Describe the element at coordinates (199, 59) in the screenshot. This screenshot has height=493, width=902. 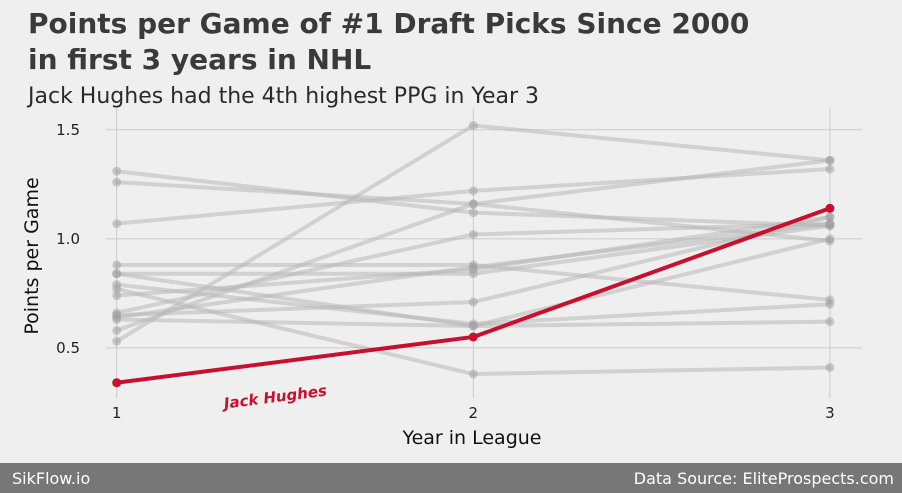
I see `chart-title-line-2: in first 3 years in NHL` at that location.